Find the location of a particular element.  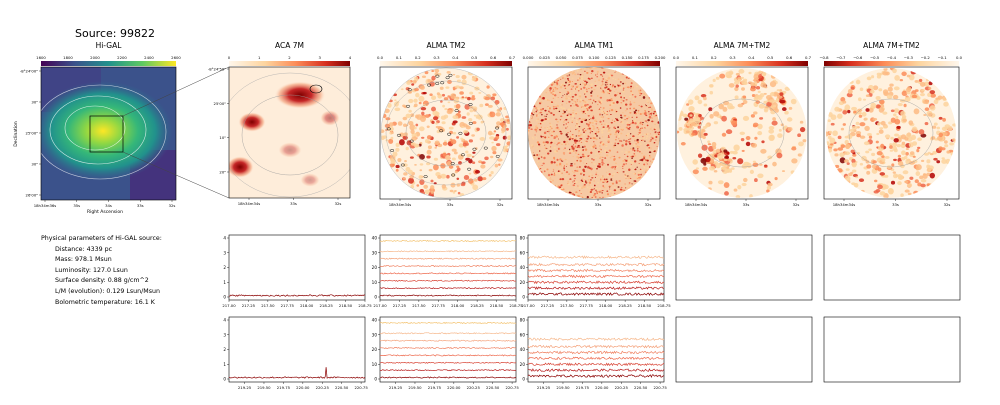

x-tick-label: 217.25 is located at coordinates (400, 305).